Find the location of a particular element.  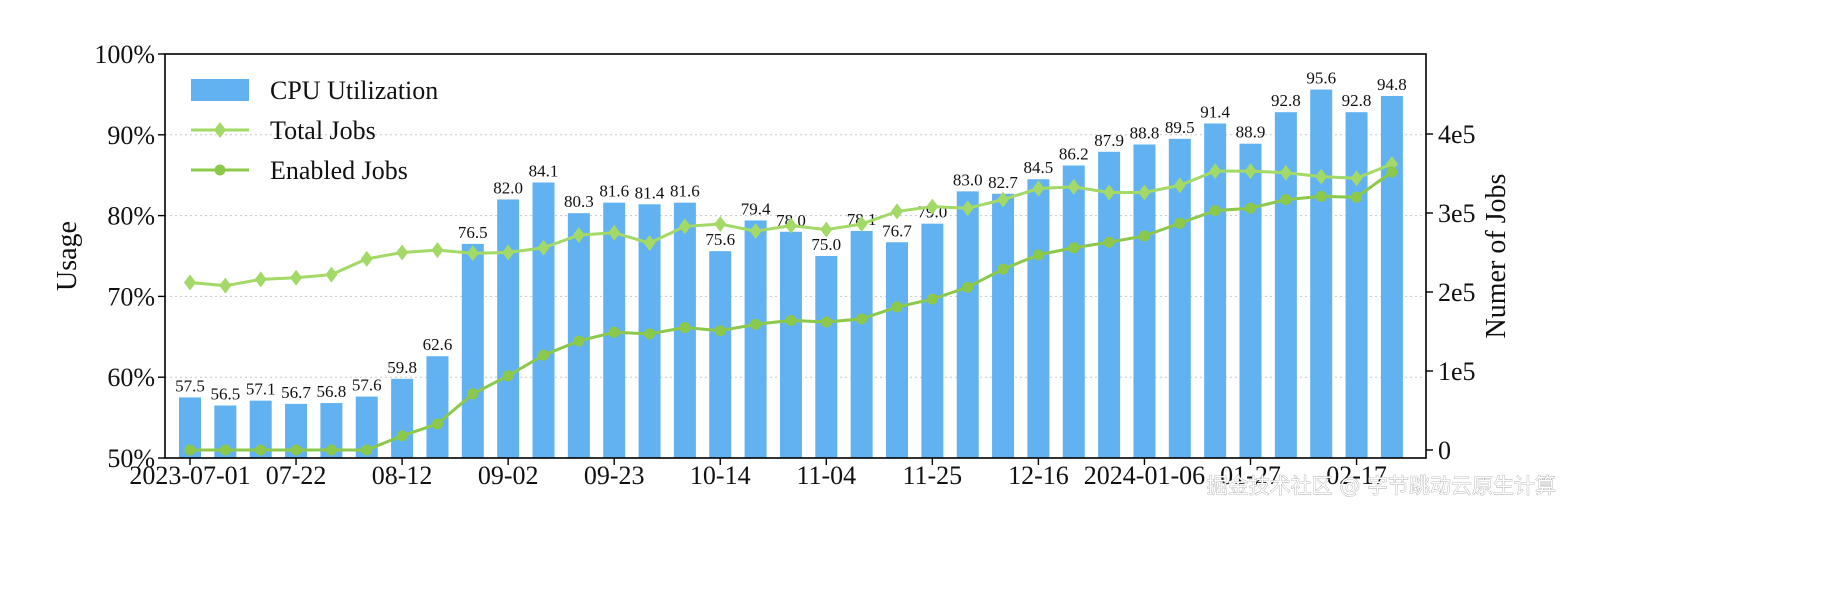

bar-data-label: 82.0 is located at coordinates (508, 187).